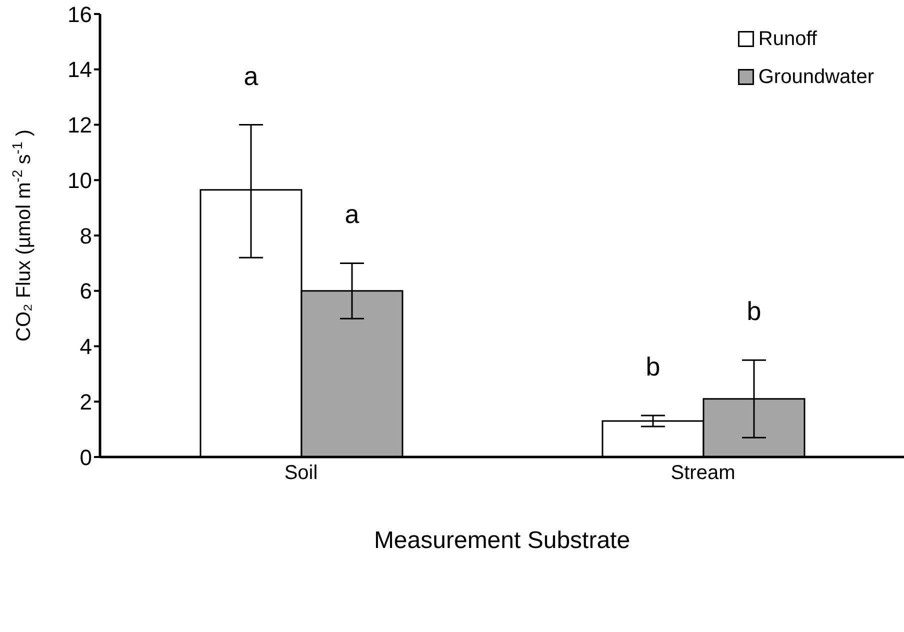 The width and height of the screenshot is (904, 632). Describe the element at coordinates (502, 540) in the screenshot. I see `x-axis-title: Measurement Substrate` at that location.